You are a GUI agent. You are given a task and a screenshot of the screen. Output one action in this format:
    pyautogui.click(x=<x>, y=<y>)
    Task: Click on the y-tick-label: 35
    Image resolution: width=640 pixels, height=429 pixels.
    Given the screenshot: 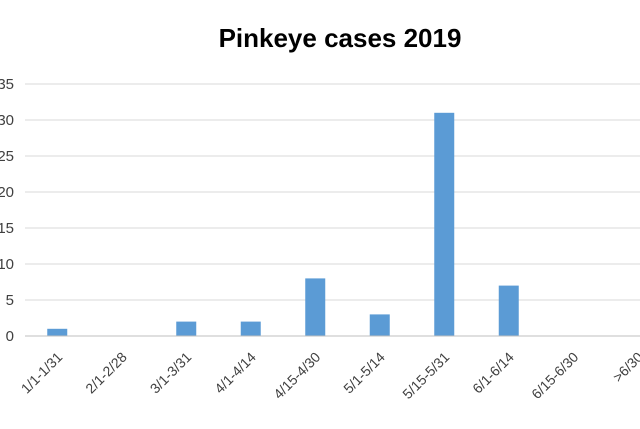 What is the action you would take?
    pyautogui.click(x=7, y=84)
    